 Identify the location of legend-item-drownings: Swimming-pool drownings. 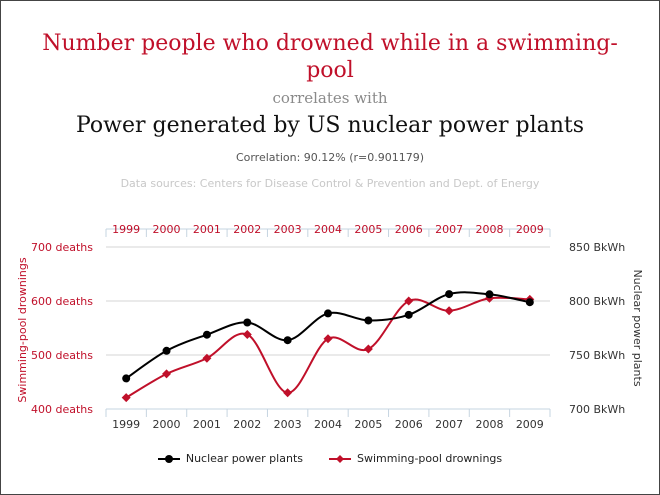
(415, 458).